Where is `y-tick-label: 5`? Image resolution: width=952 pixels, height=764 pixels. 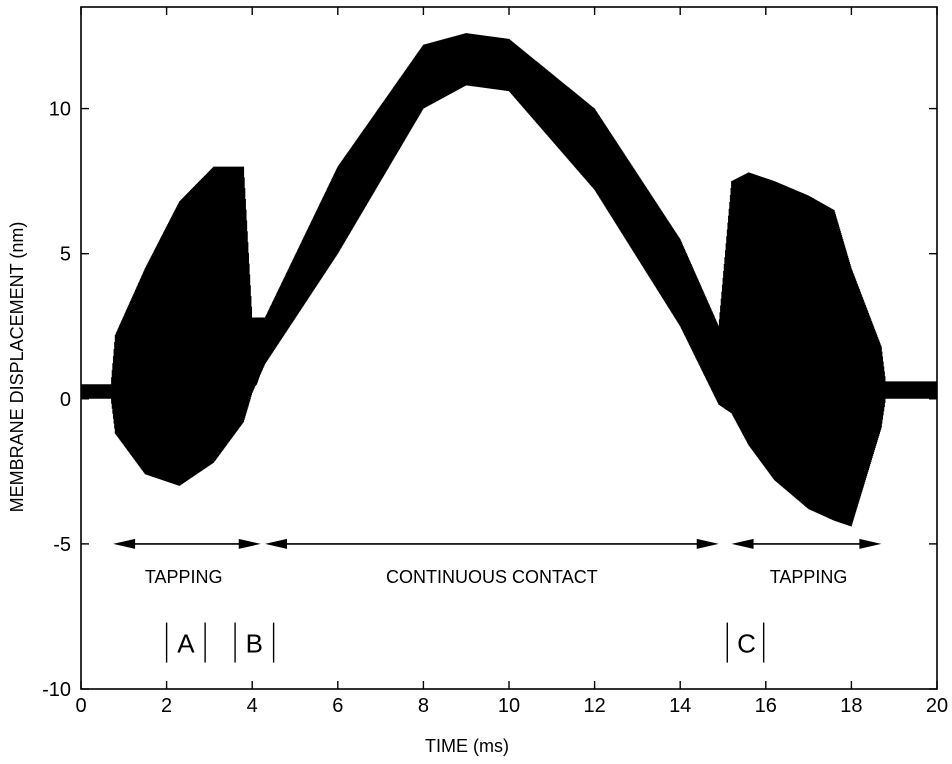 y-tick-label: 5 is located at coordinates (65, 255).